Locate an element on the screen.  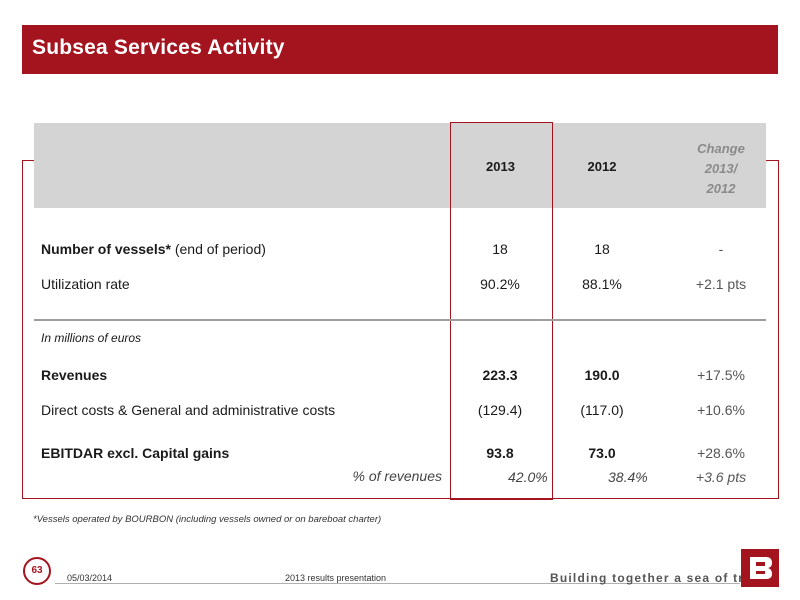
row-vessels-label-rest: (end of period) is located at coordinates (218, 249).